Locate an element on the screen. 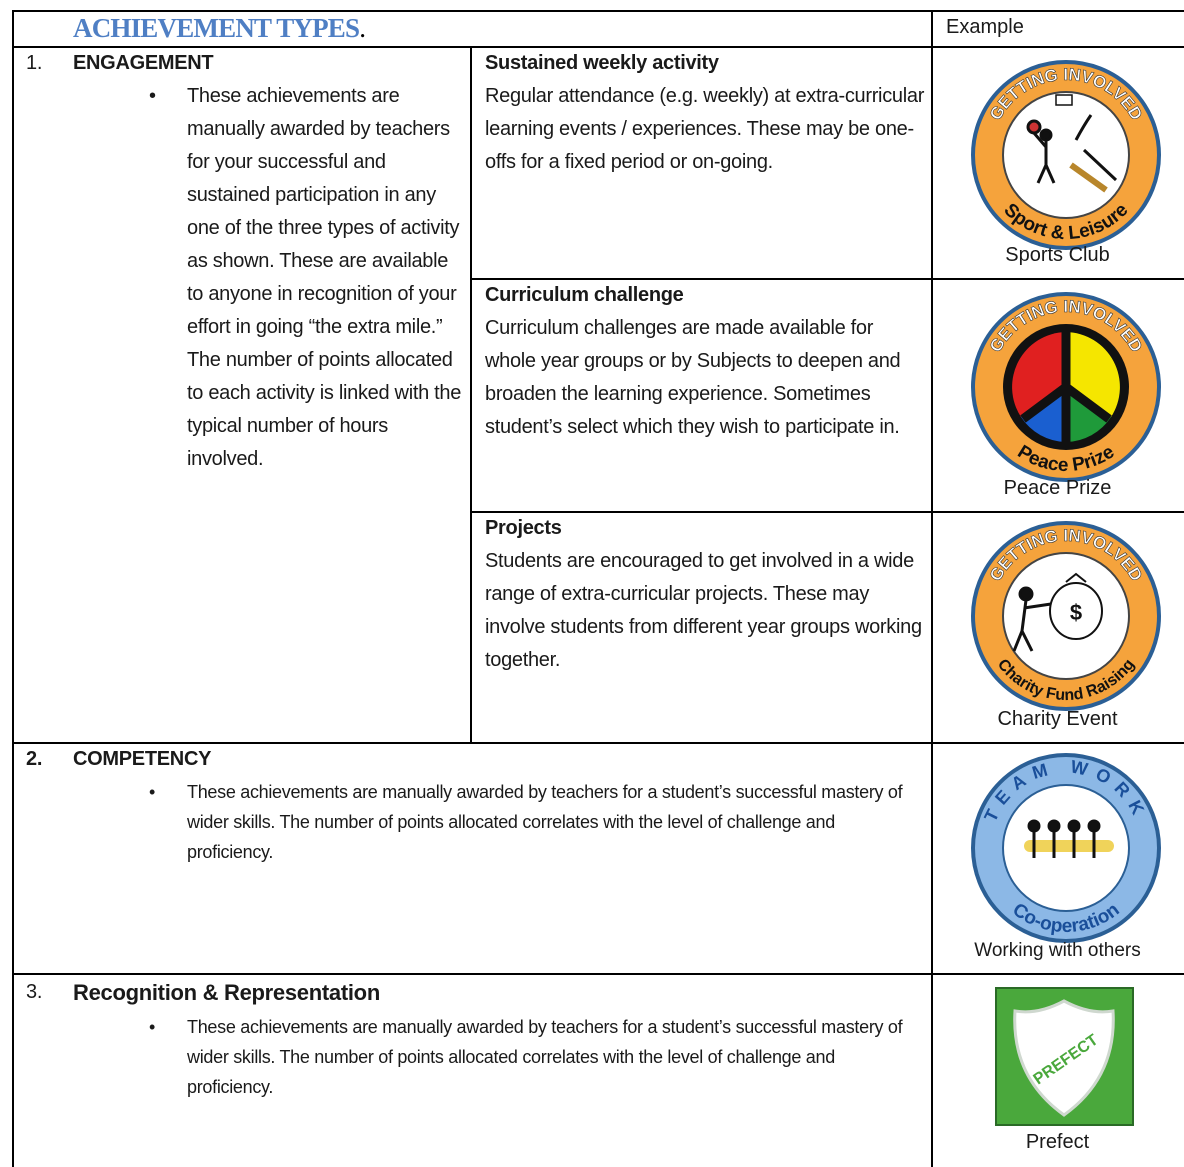 This screenshot has width=1184, height=1167. title-suffix: . is located at coordinates (362, 28).